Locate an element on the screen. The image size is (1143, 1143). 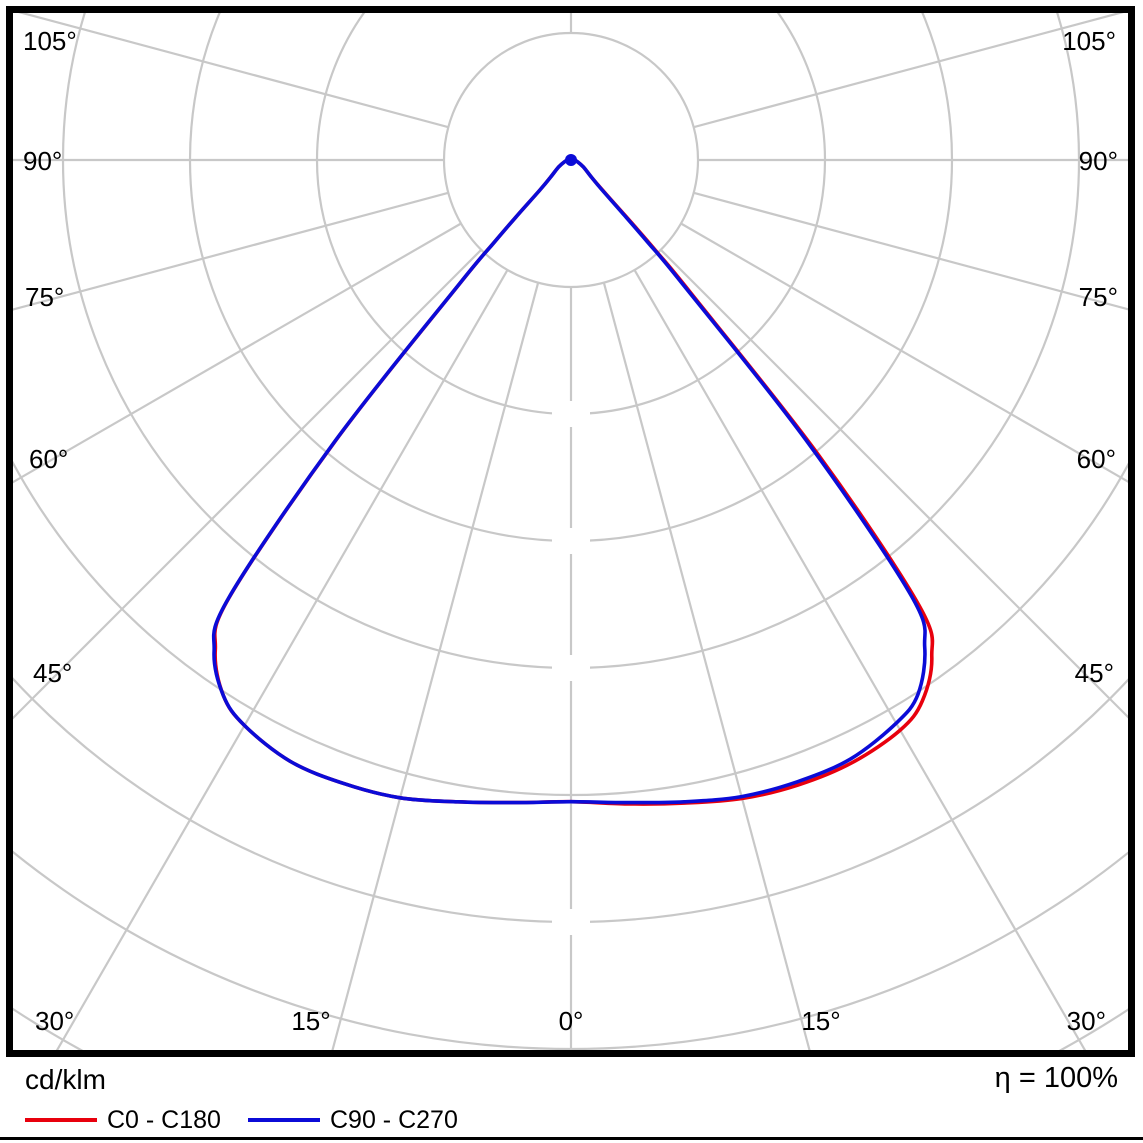
legend-item-c90-c270: C90 - C270 is located at coordinates (353, 1120).